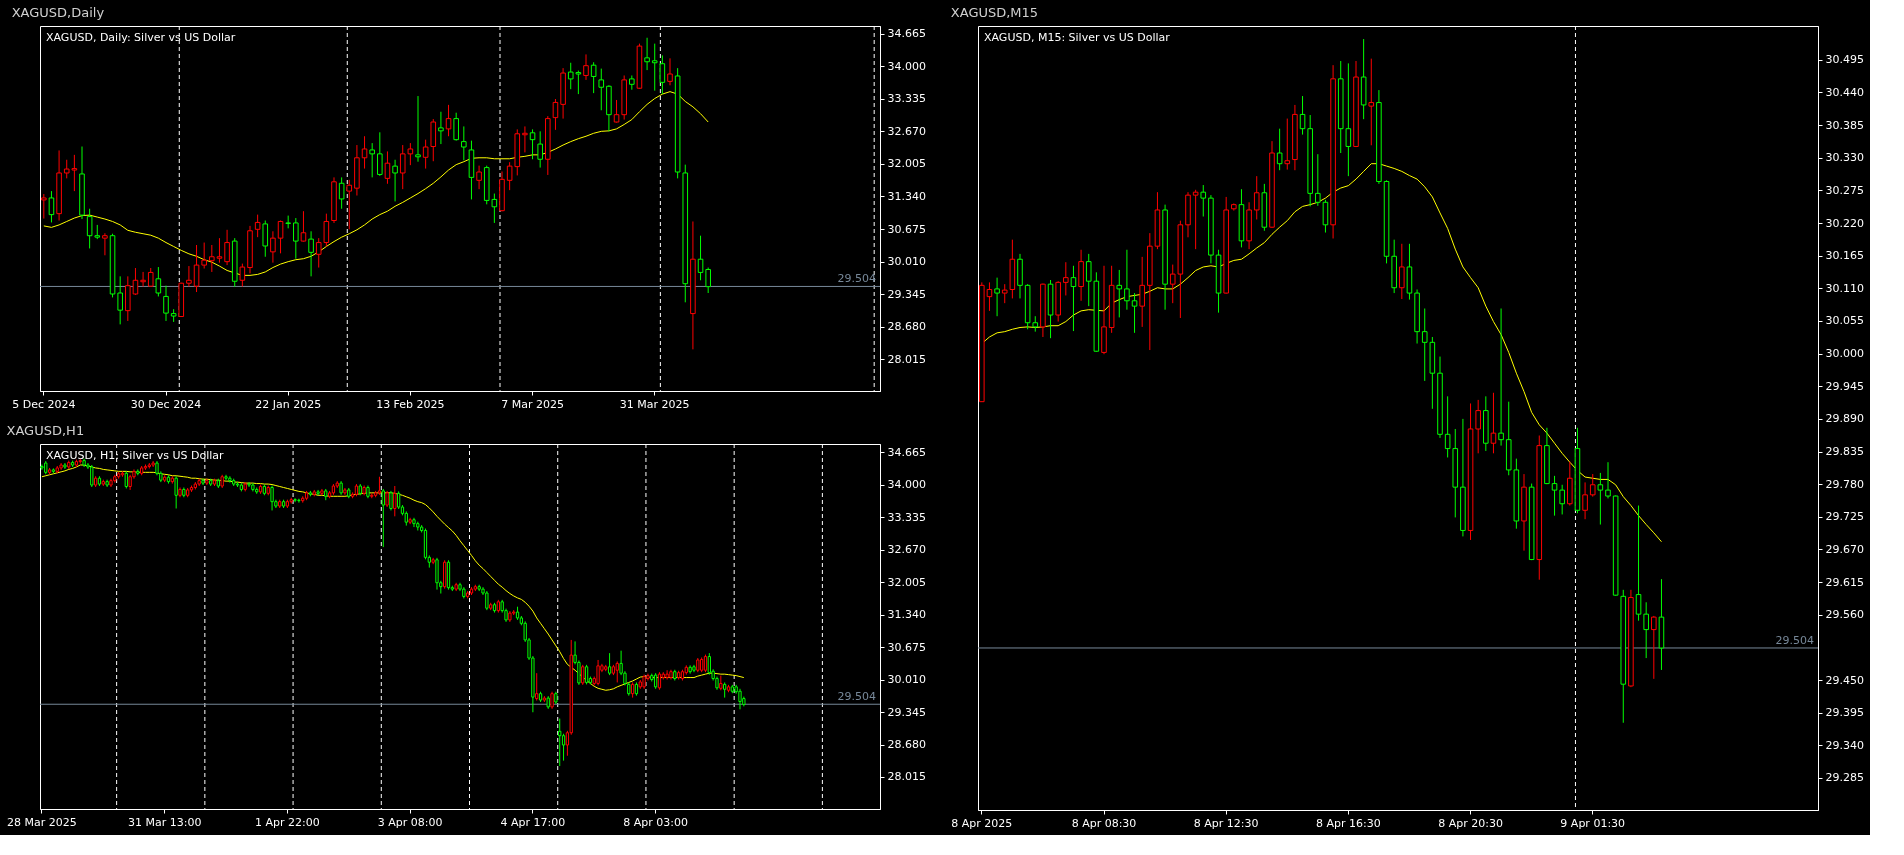  I want to click on y-tick-label: 30.110, so click(1844, 288).